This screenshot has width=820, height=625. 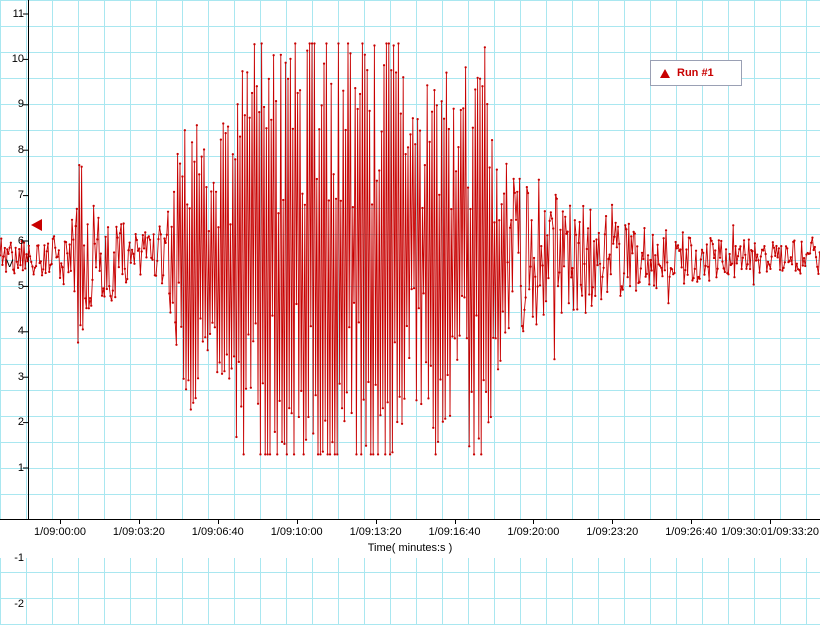 I want to click on y-tick-label: 11, so click(x=18, y=13).